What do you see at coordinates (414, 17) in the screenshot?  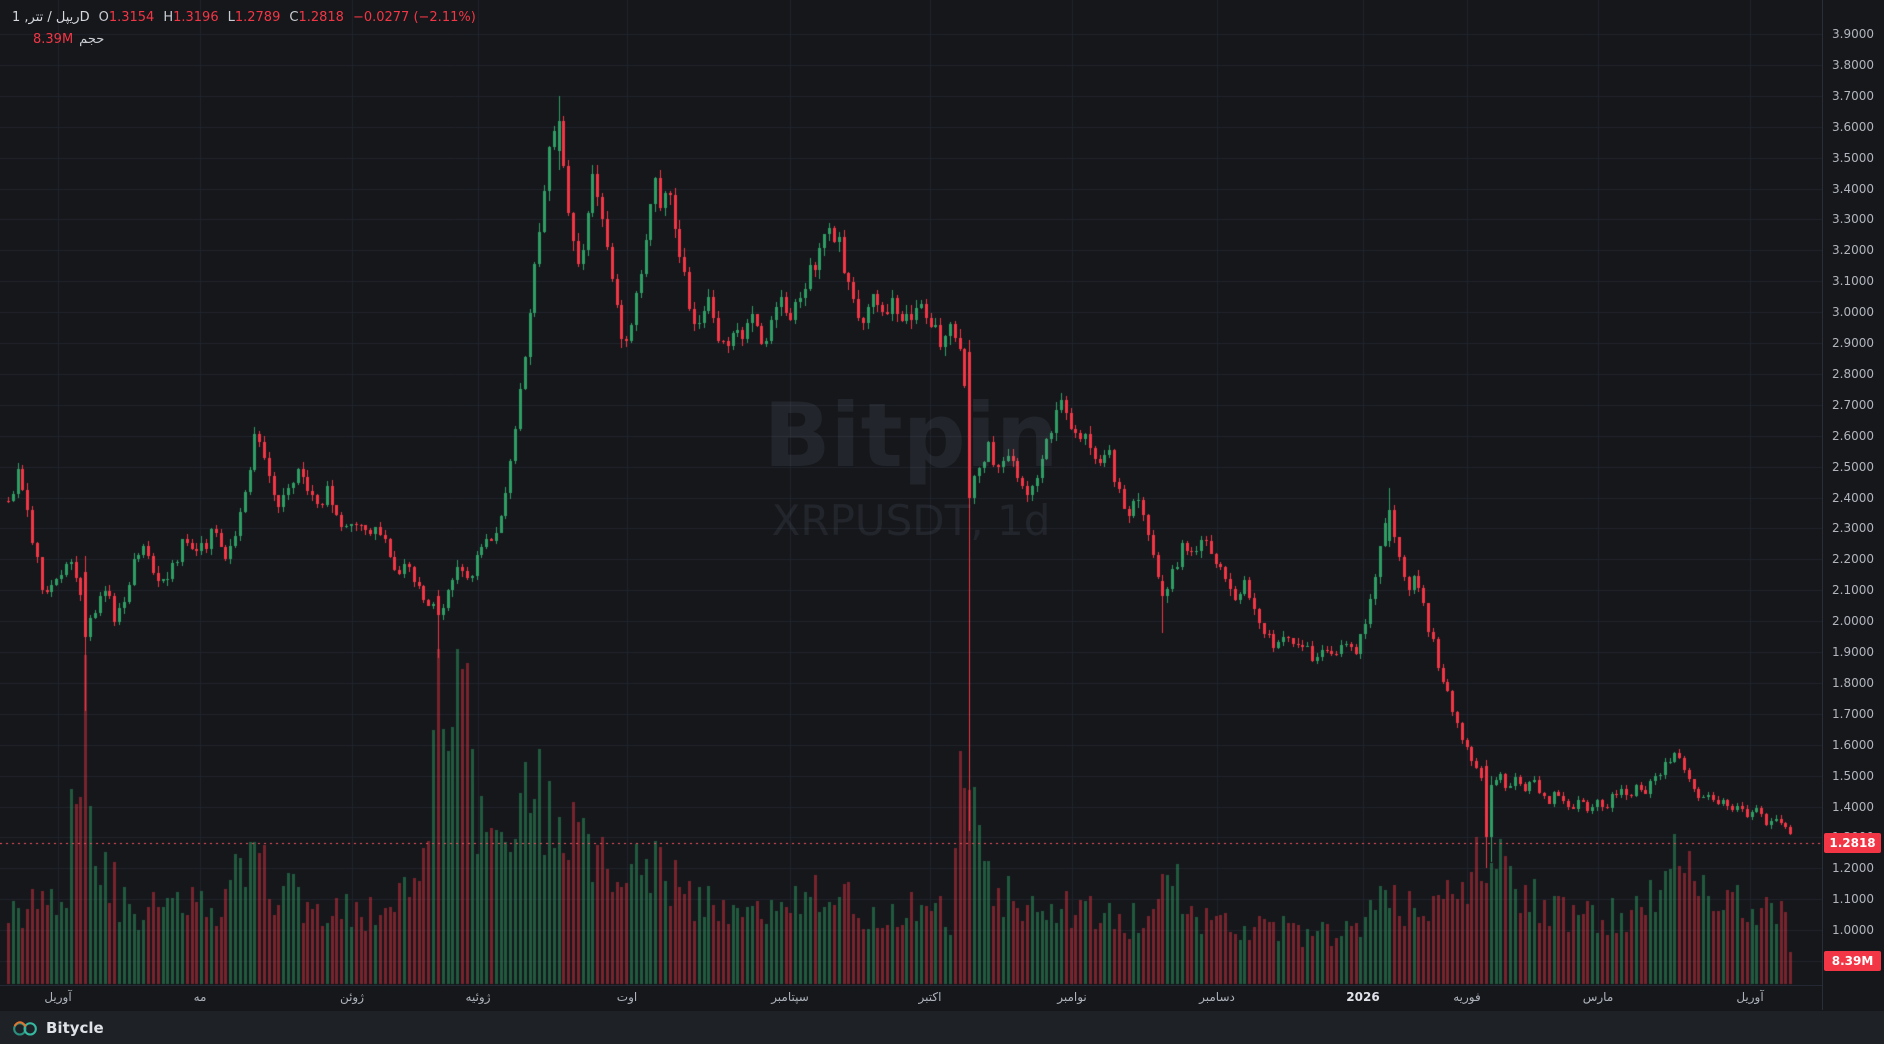 I see `change-value: −0.0277 (−2.11%)` at bounding box center [414, 17].